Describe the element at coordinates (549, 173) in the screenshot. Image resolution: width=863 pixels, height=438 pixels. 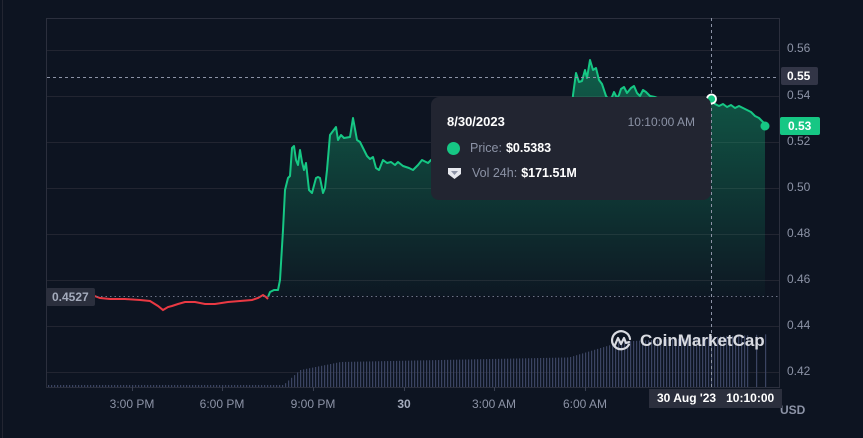
I see `tooltip-volume-value: $171.51M` at that location.